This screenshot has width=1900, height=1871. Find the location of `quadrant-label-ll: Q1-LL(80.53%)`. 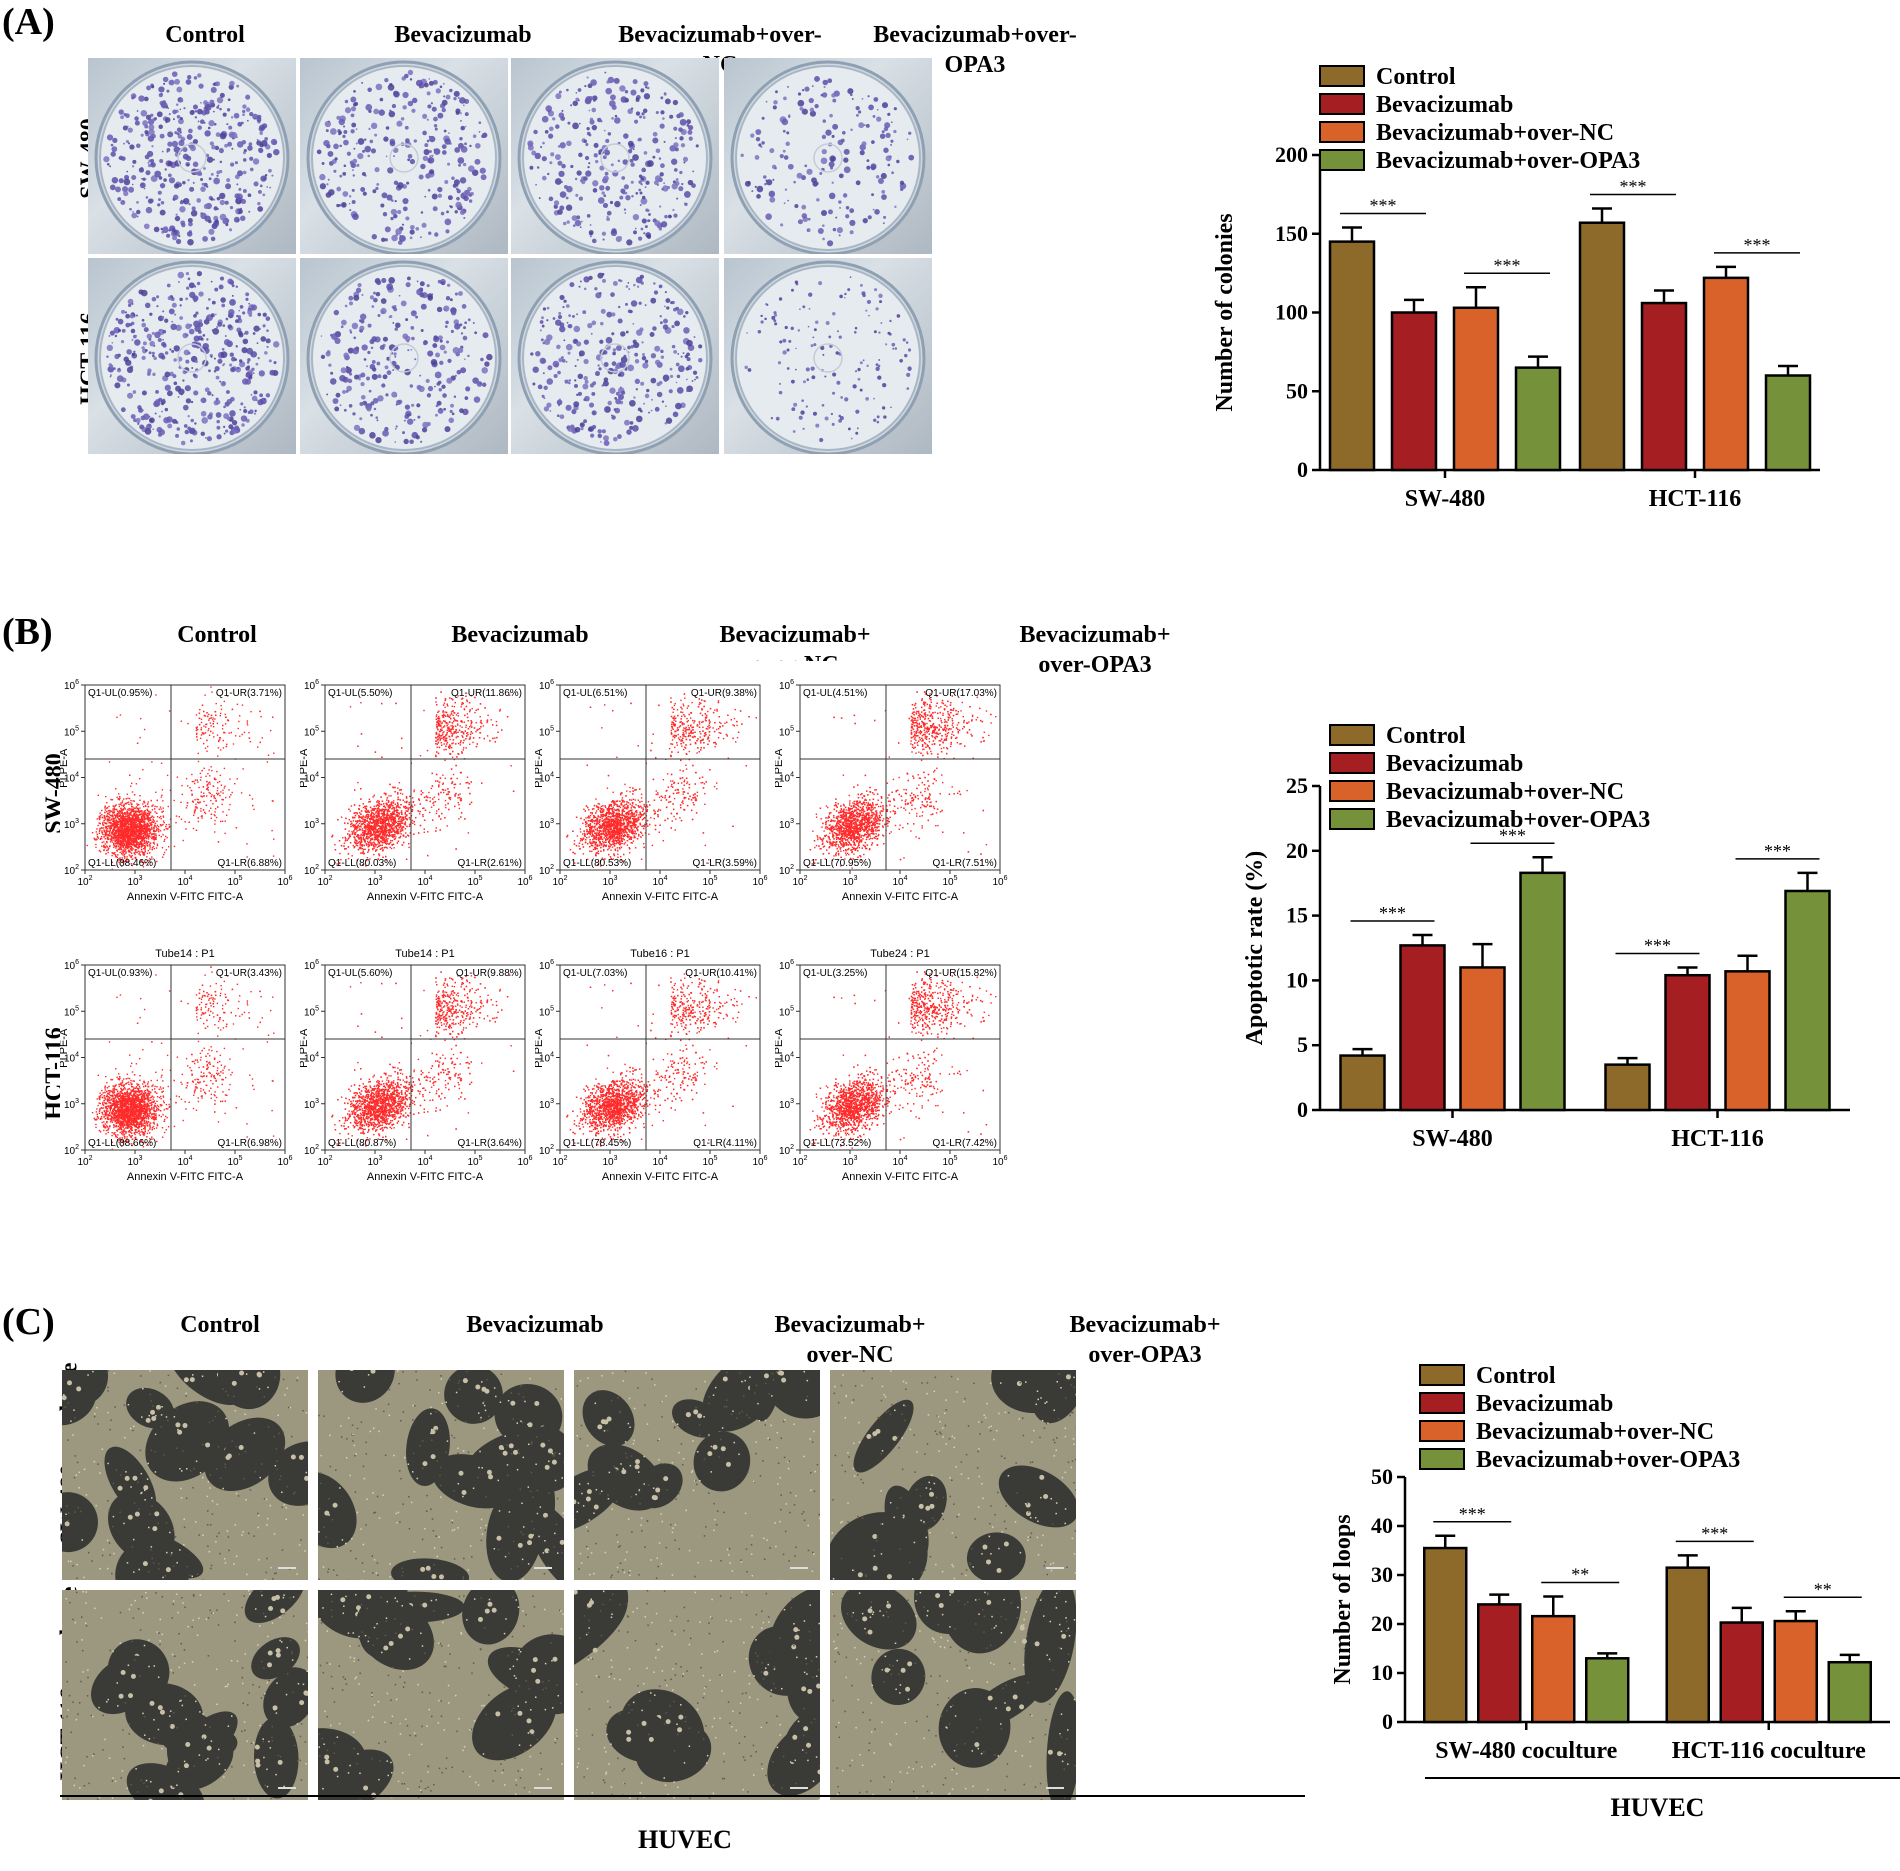

quadrant-label-ll: Q1-LL(80.53%) is located at coordinates (597, 863).